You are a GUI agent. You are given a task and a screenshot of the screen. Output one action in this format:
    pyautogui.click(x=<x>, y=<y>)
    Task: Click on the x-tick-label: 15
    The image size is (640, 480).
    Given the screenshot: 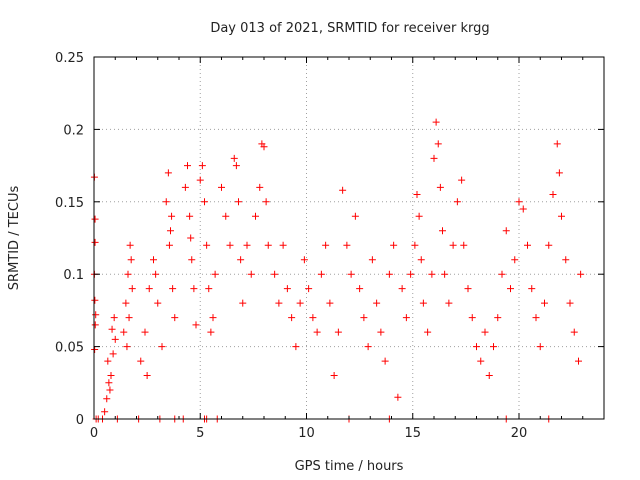 What is the action you would take?
    pyautogui.click(x=412, y=433)
    